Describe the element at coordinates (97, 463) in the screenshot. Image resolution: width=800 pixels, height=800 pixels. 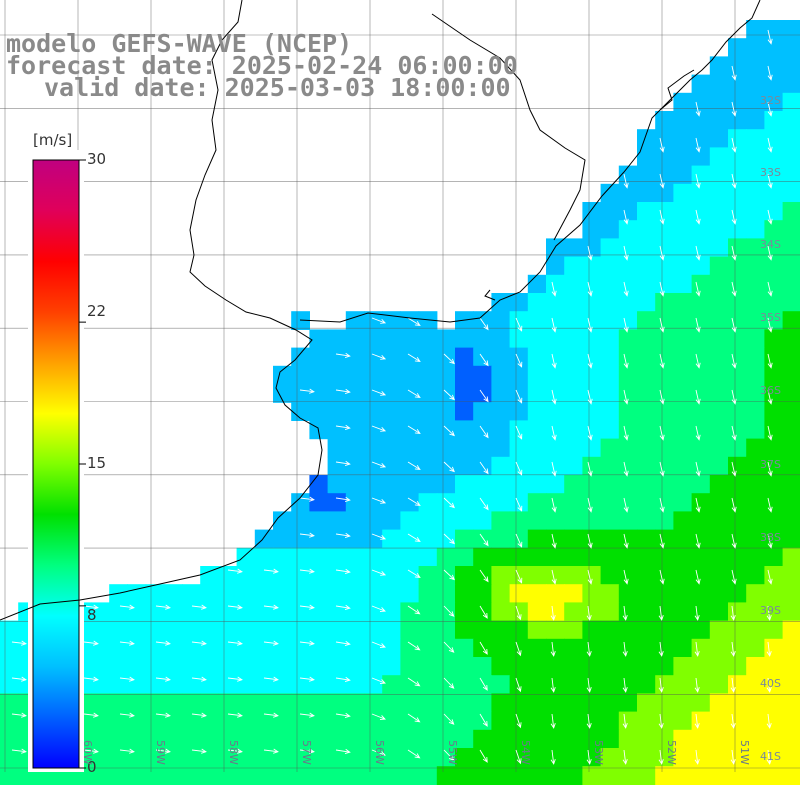
I see `colorbar-tick-15: 15` at that location.